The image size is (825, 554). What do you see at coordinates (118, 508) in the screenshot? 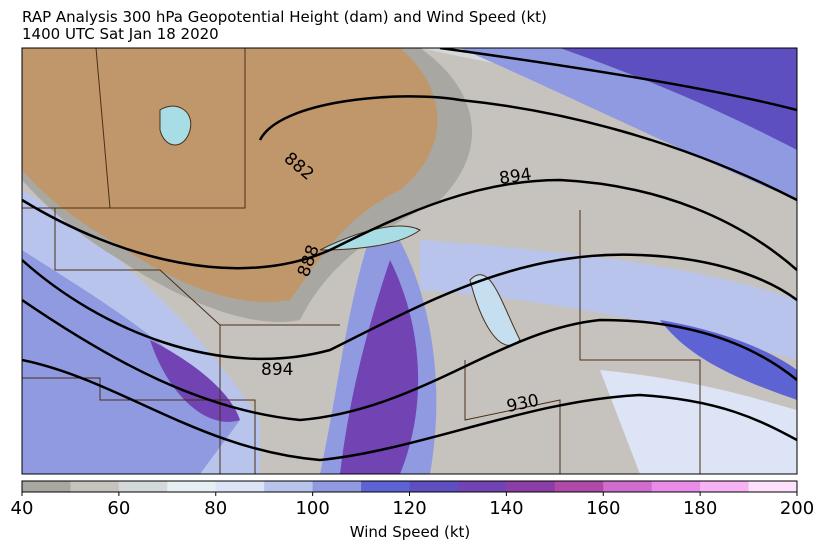
I see `tick-label: 60` at bounding box center [118, 508].